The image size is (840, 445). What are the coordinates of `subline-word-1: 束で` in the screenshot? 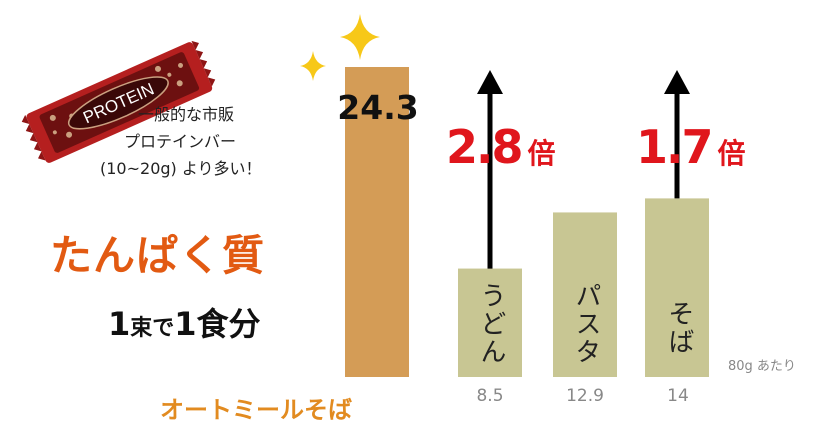 It's located at (152, 328).